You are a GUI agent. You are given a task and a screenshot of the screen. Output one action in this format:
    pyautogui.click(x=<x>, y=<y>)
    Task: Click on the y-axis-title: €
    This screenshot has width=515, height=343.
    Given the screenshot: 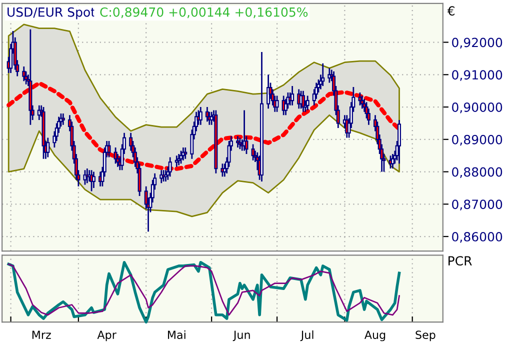 What is the action you would take?
    pyautogui.click(x=450, y=11)
    